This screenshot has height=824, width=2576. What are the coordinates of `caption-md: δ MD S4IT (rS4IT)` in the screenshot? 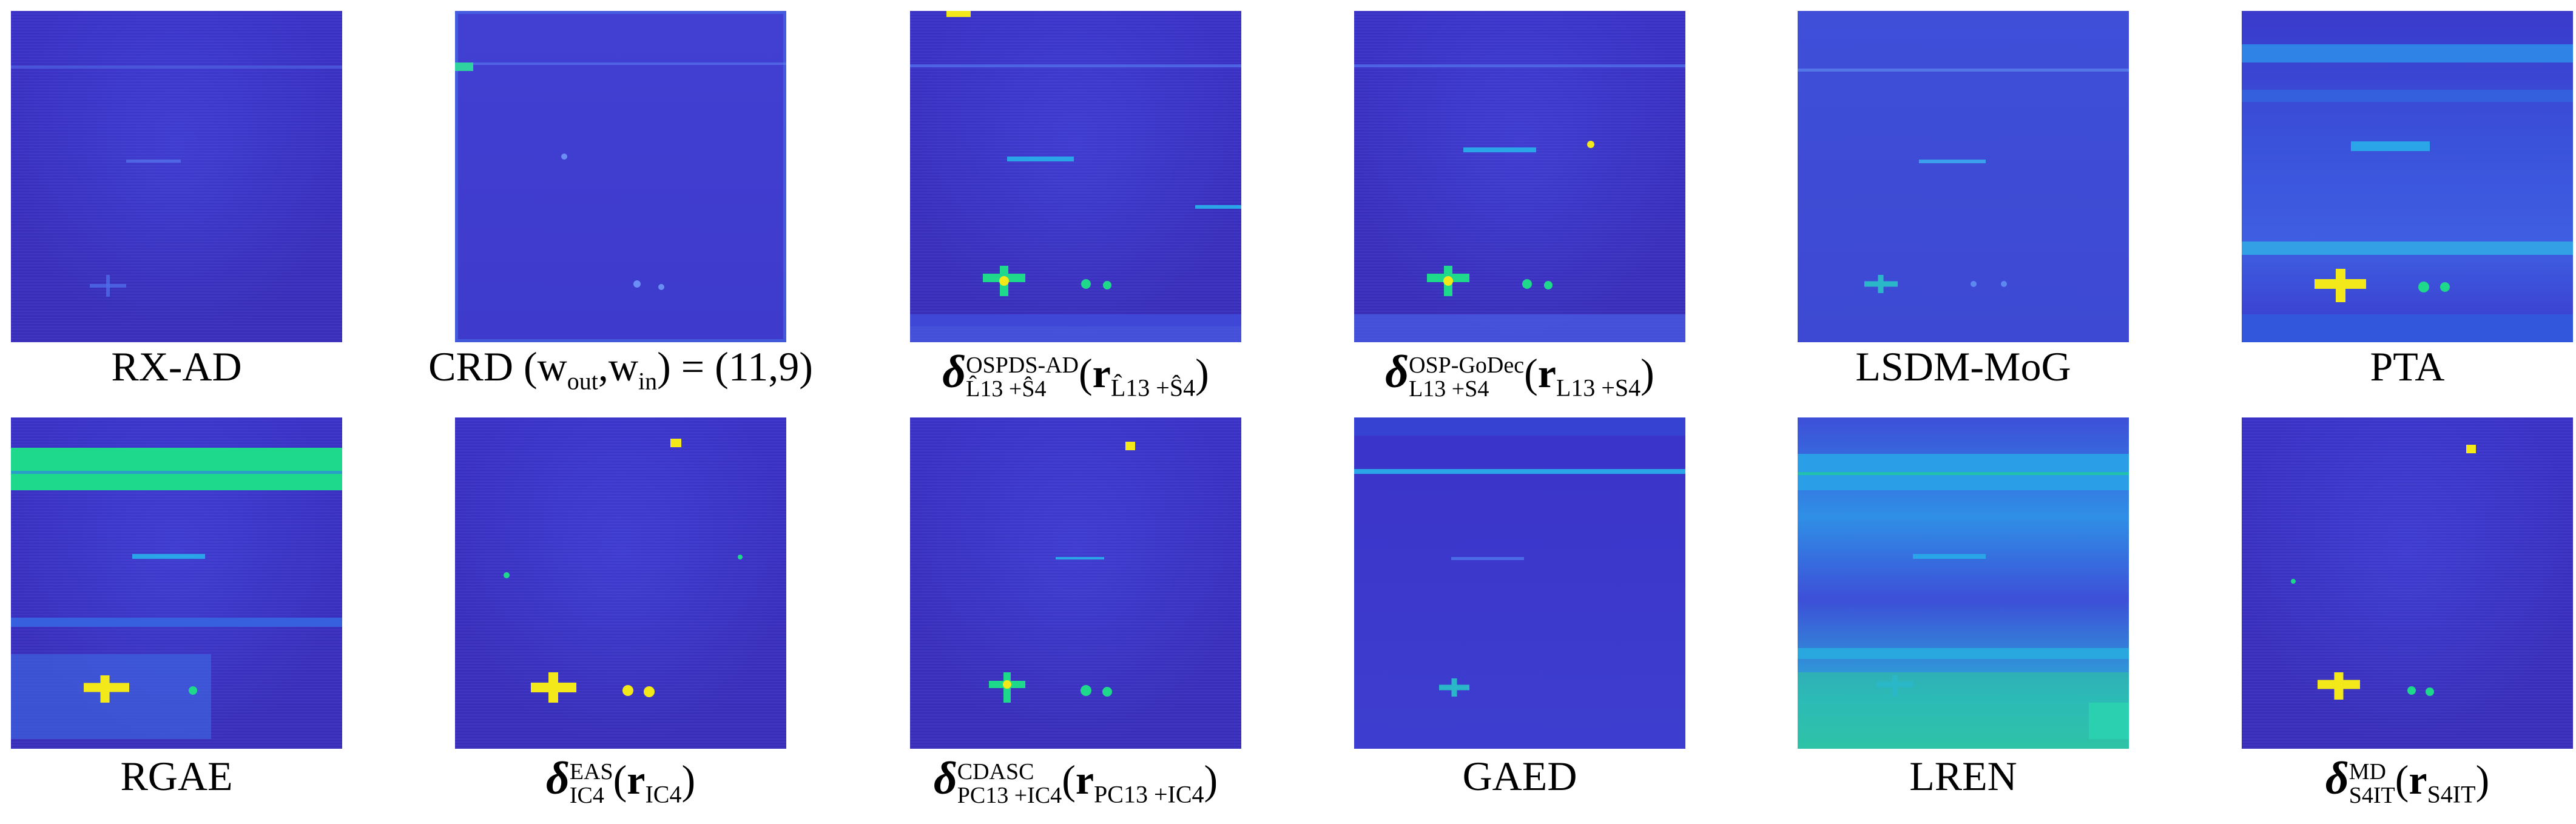 It's located at (2385, 781).